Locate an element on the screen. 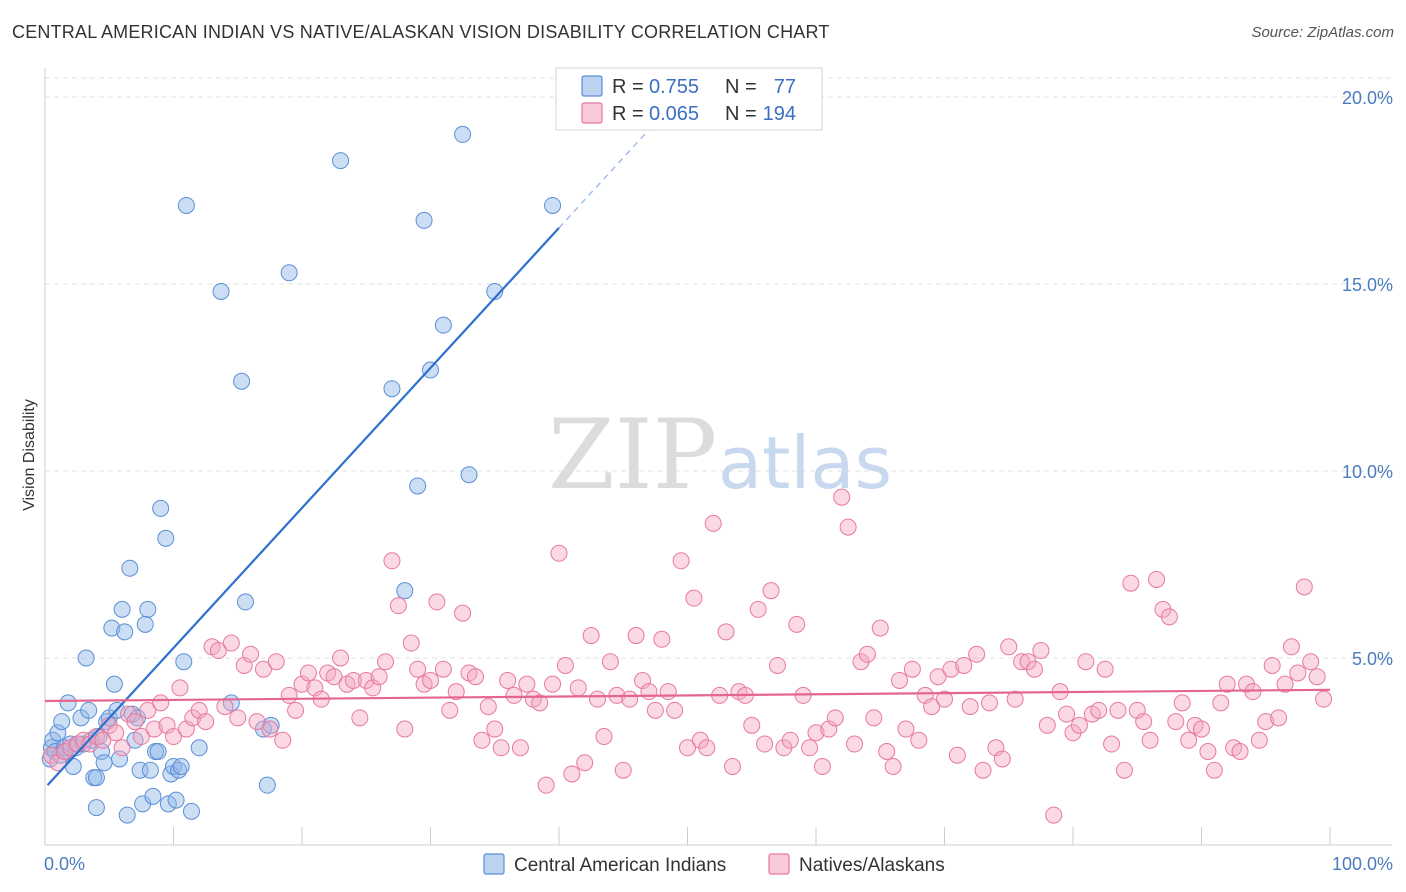 This screenshot has height=892, width=1406. y-tick-label-4: 20.0% is located at coordinates (1367, 98).